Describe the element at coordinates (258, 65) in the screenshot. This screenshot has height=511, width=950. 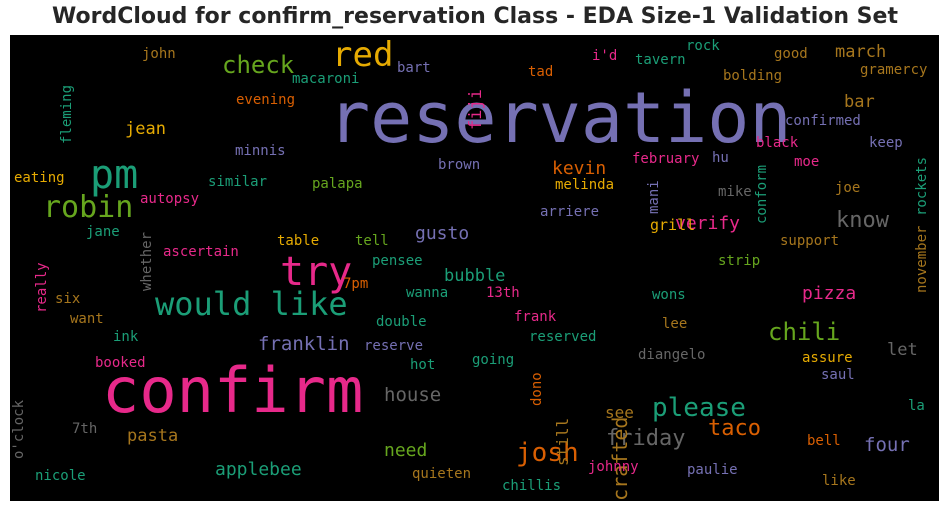
I see `word-check: check` at that location.